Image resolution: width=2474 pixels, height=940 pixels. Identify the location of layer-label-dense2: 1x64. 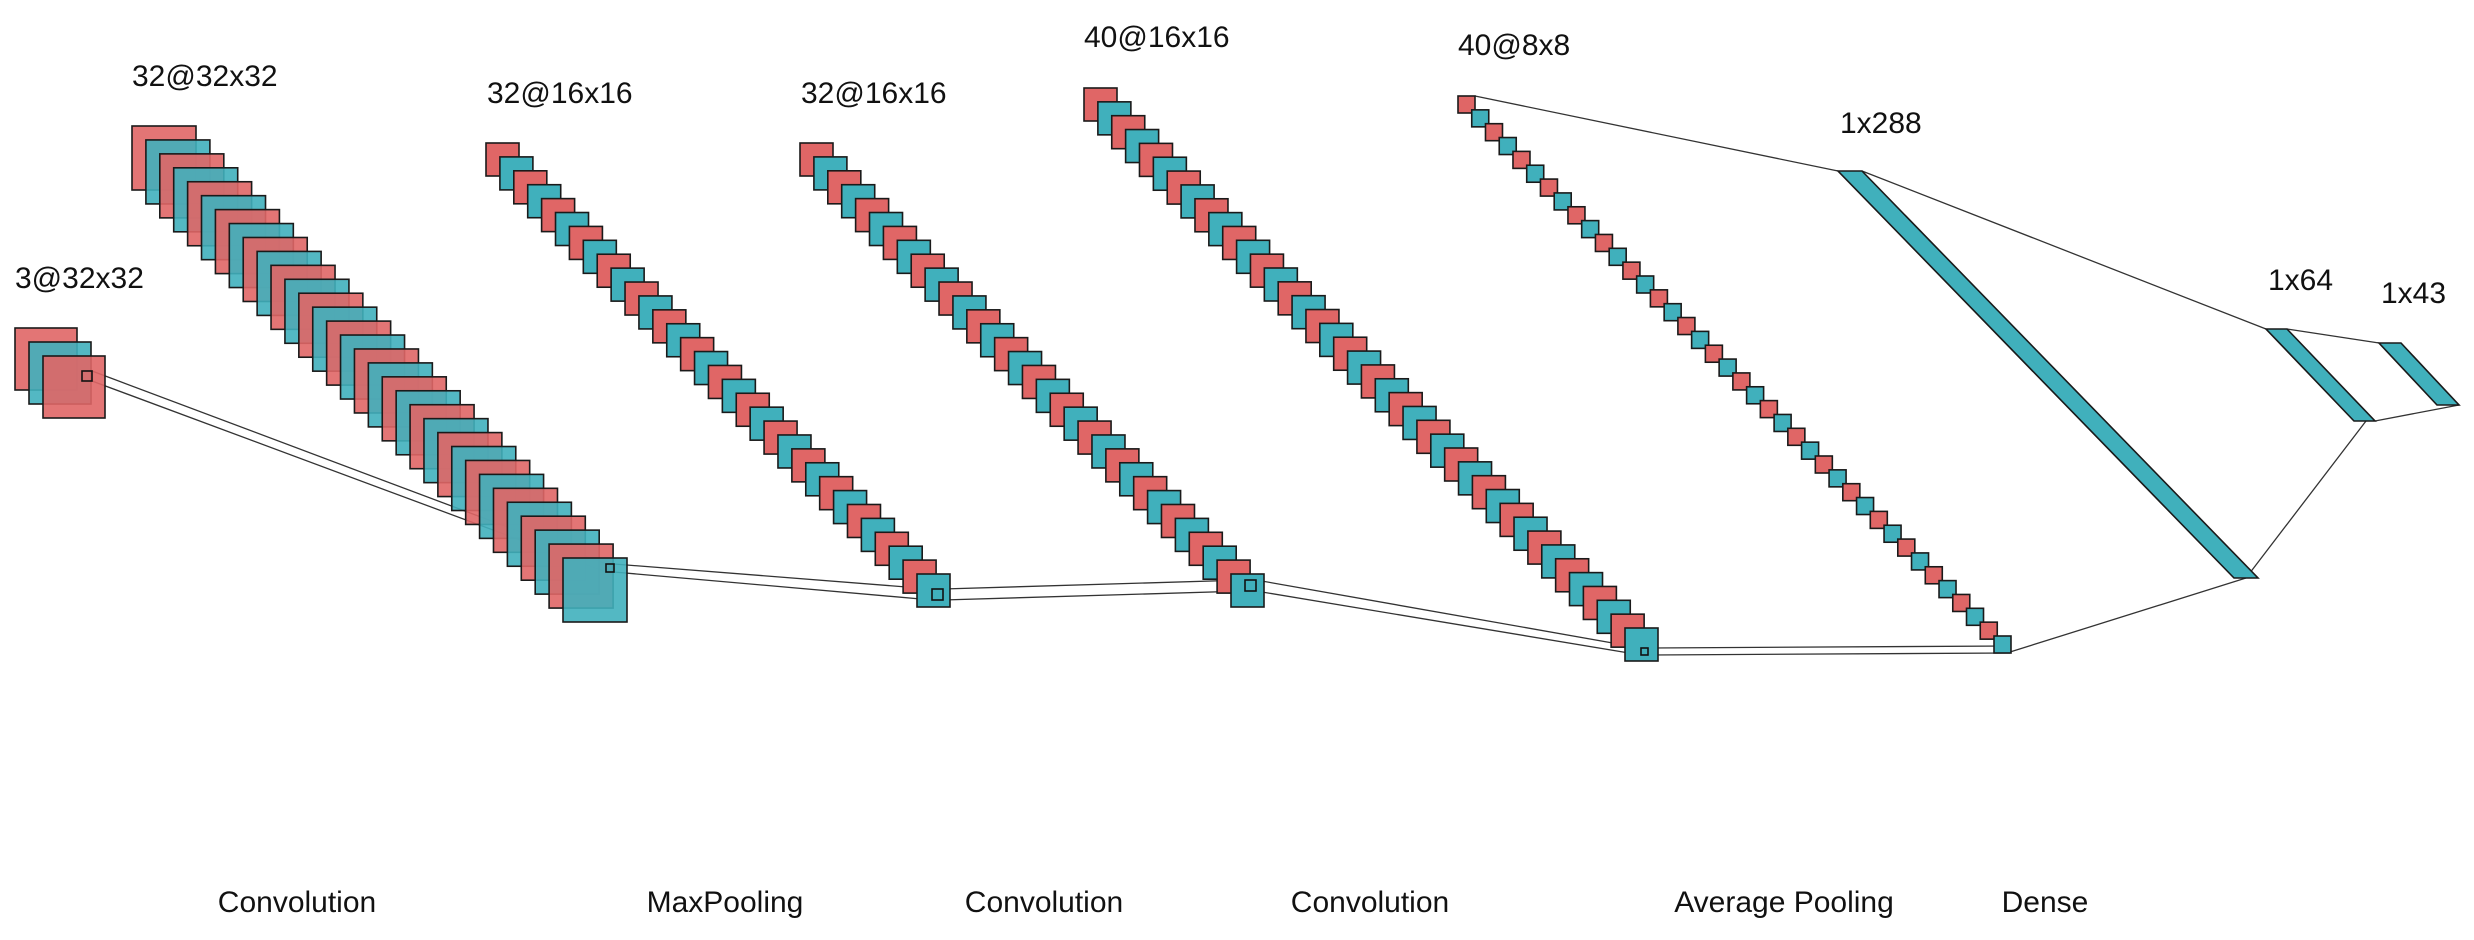
(2300, 280).